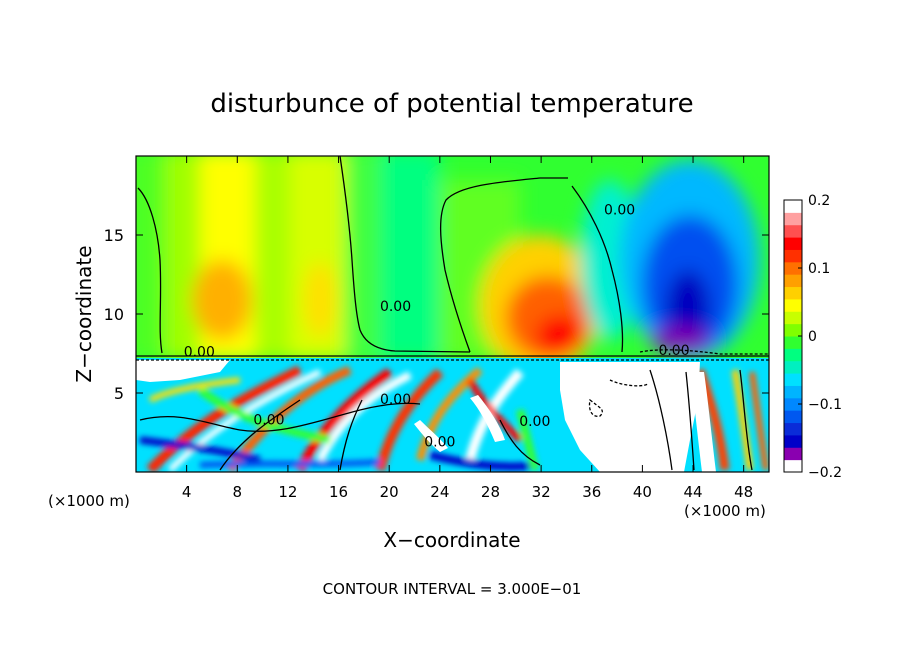 This screenshot has height=654, width=904. I want to click on x-tick-label: 16, so click(338, 492).